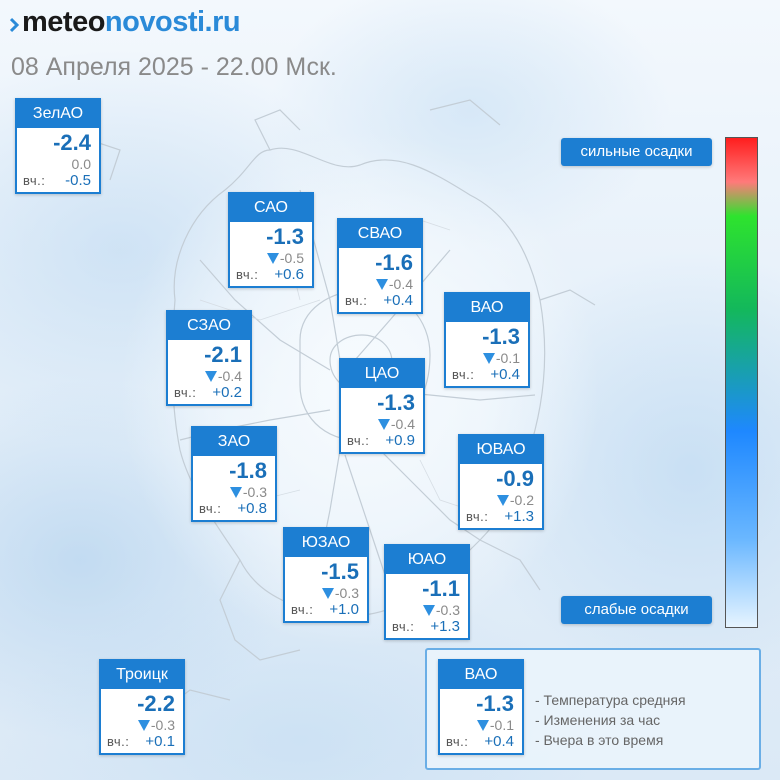 This screenshot has height=780, width=780. I want to click on yesterday-row: вч.: +0.2, so click(208, 392).